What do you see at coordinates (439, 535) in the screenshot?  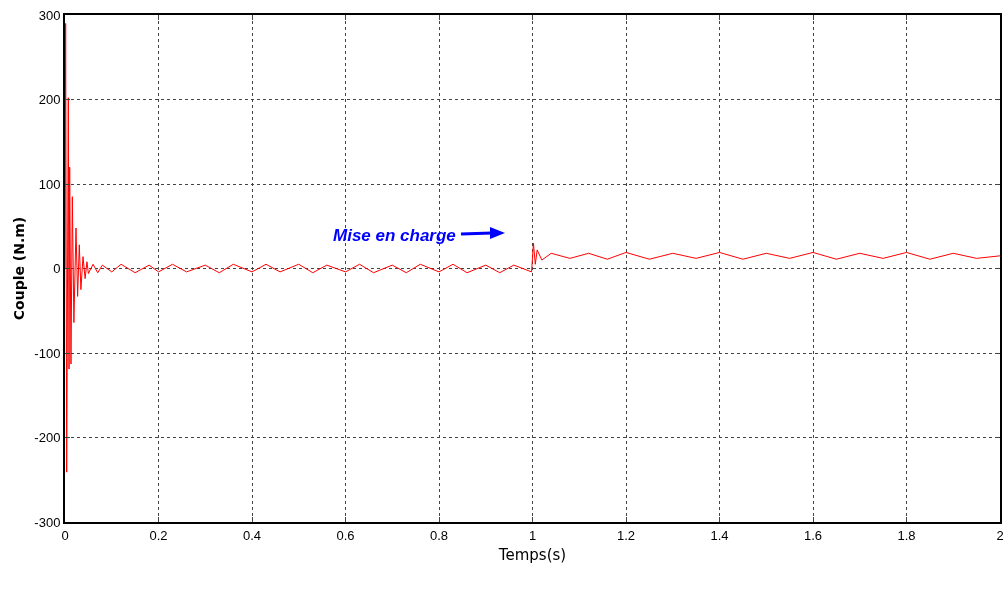 I see `x-tick-label: 0.8` at bounding box center [439, 535].